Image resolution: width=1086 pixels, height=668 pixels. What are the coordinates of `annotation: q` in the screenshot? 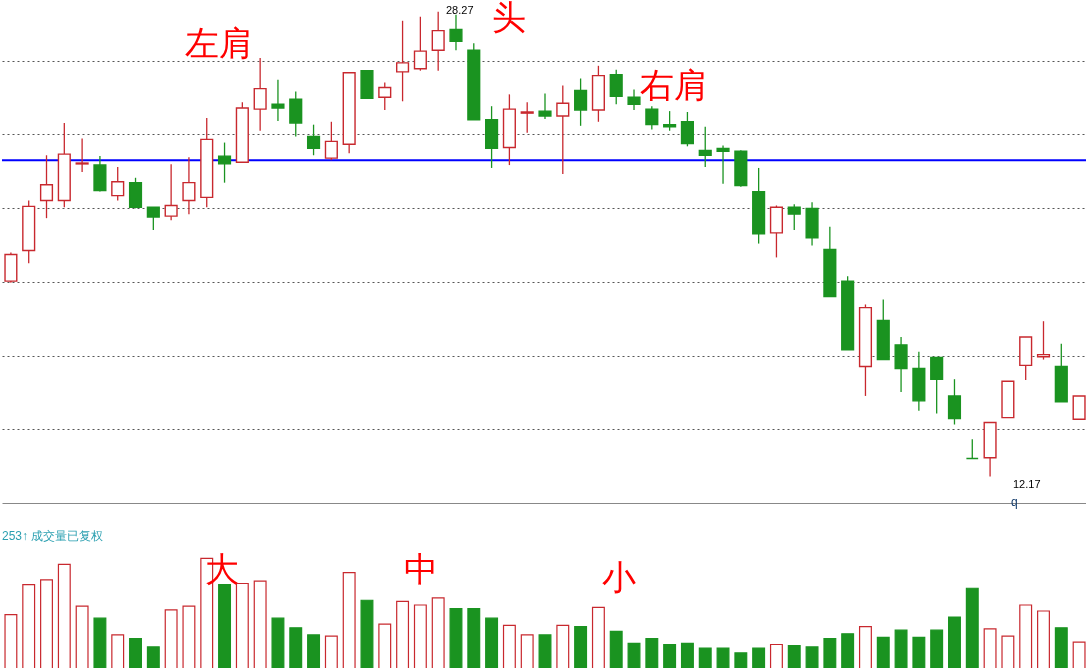 It's located at (1014, 502).